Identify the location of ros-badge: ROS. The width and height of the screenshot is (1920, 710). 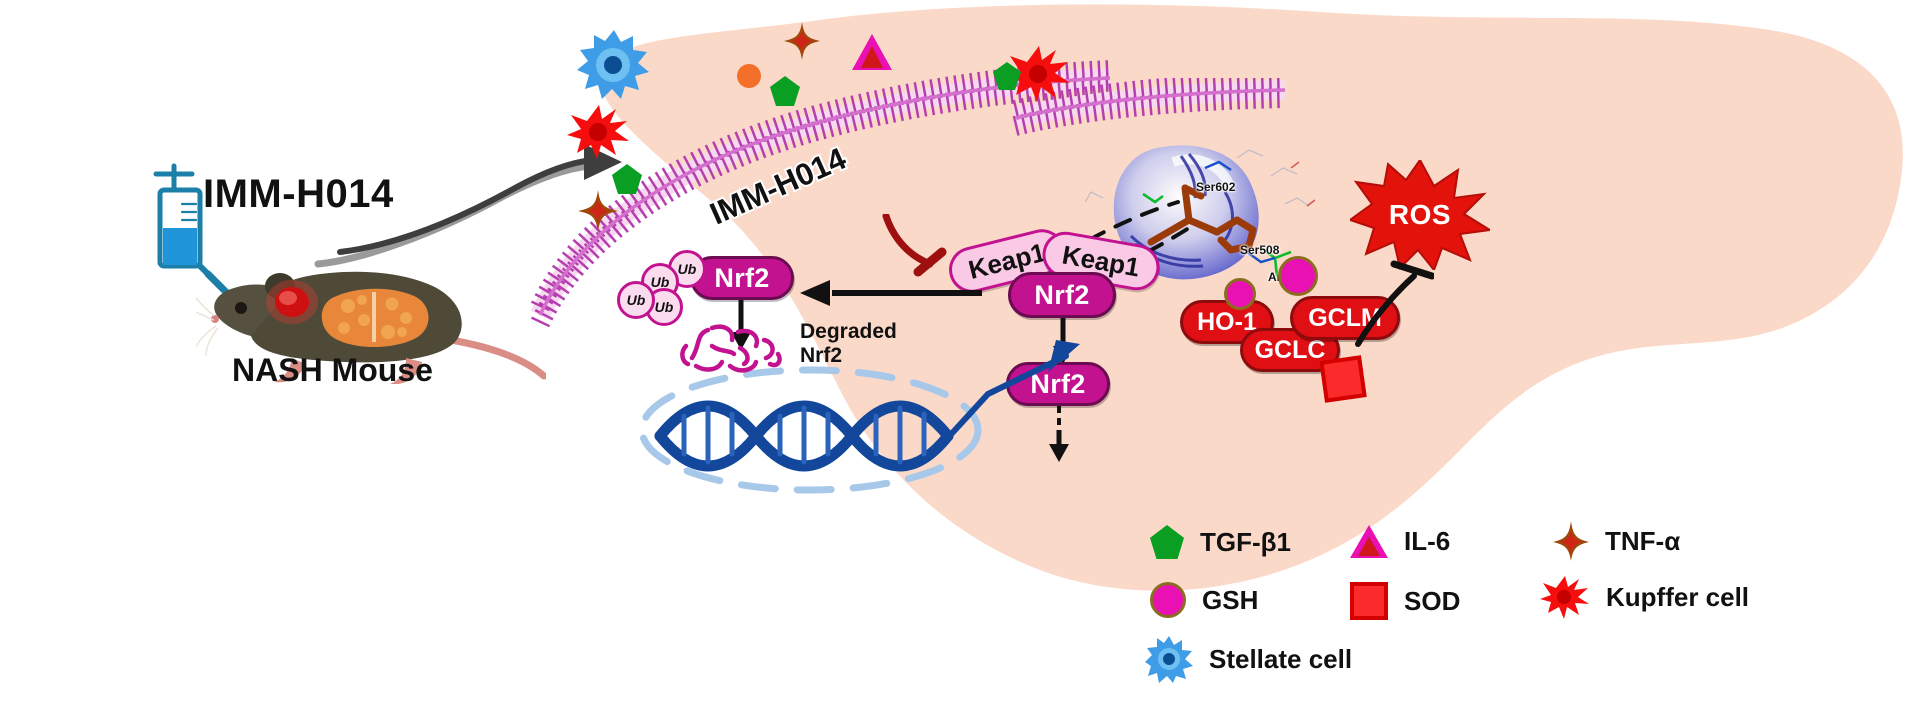
(1420, 215).